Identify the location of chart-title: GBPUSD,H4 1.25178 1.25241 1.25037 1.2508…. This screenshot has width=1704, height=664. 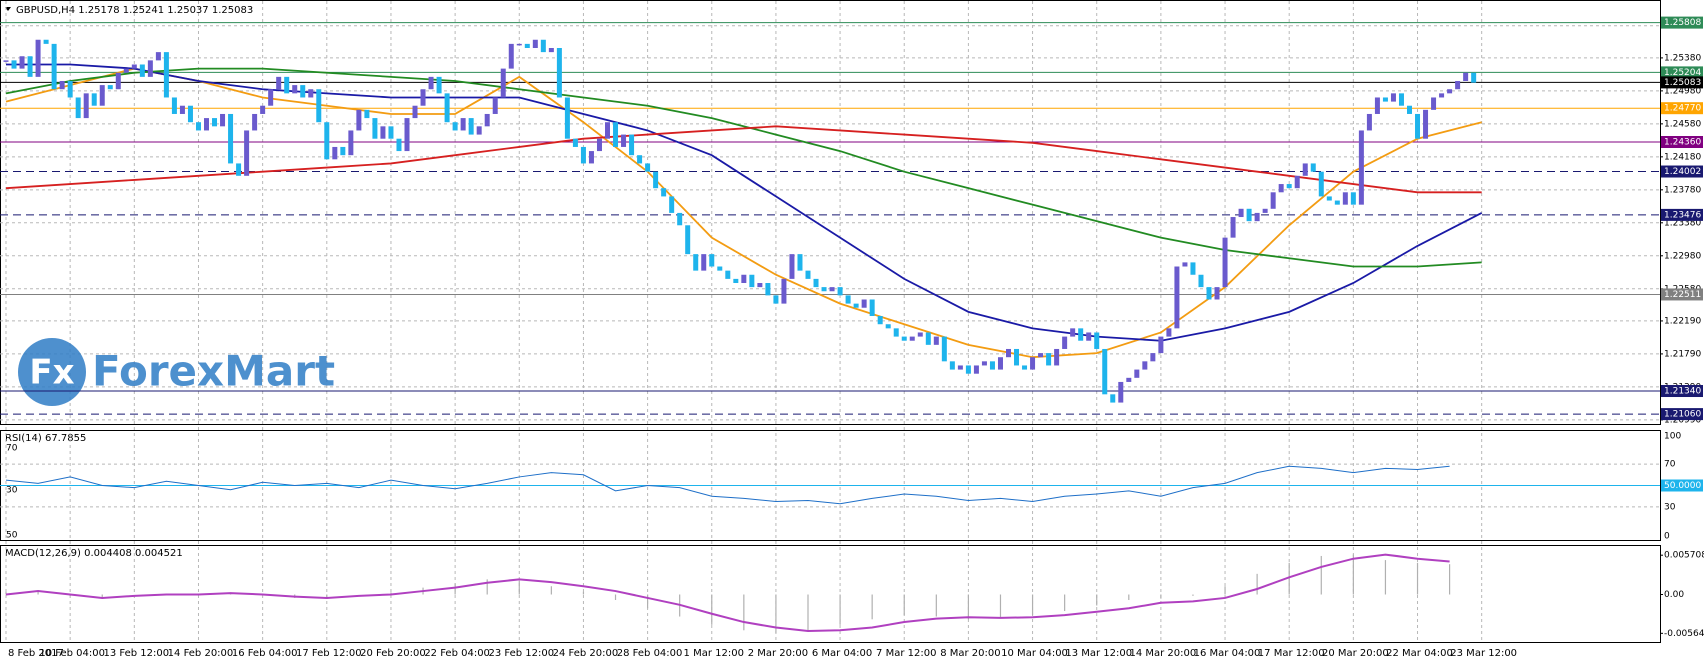
(134, 10).